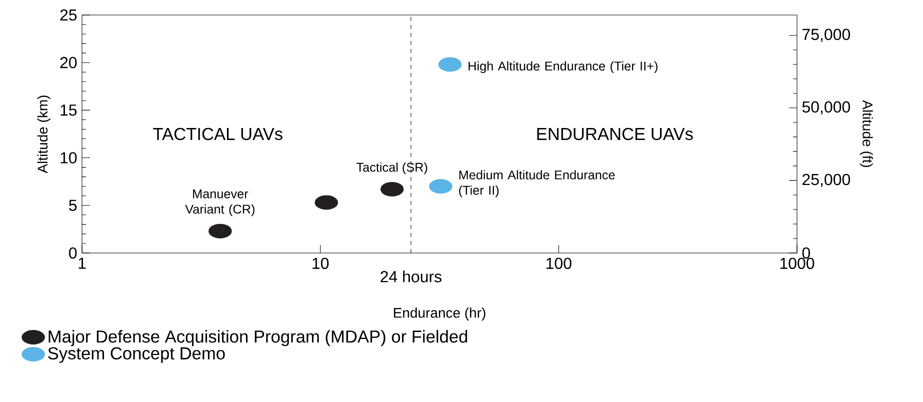 The width and height of the screenshot is (923, 402). Describe the element at coordinates (68, 15) in the screenshot. I see `y-tick-label: 25` at that location.